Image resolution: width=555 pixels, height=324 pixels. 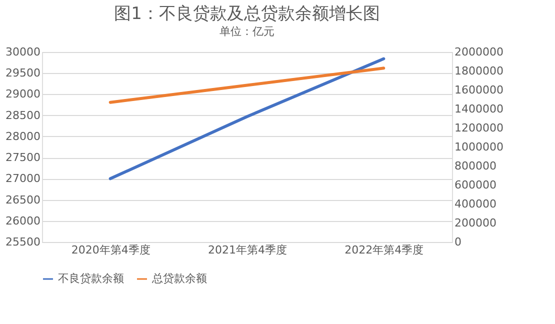 What do you see at coordinates (23, 242) in the screenshot?
I see `y-tick-label: 25500` at bounding box center [23, 242].